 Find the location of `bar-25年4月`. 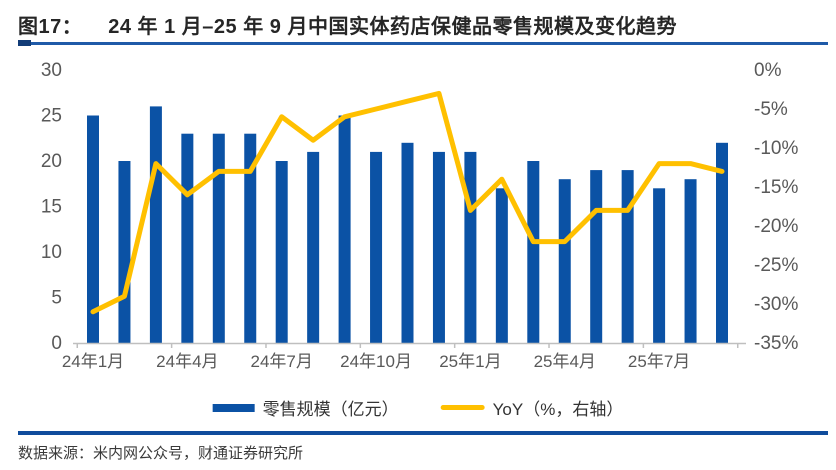

bar-25年4月 is located at coordinates (564, 261).